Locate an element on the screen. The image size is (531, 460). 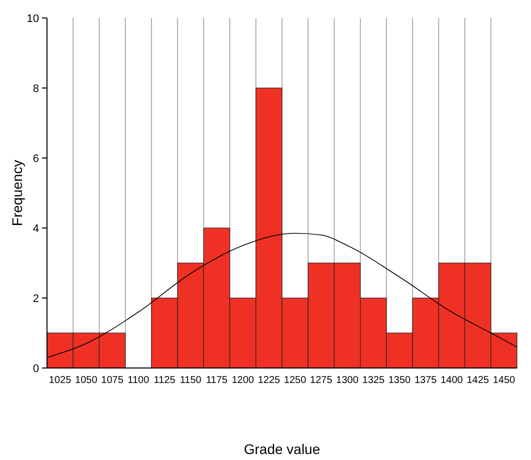
x-tick-label: 1375 is located at coordinates (426, 380).